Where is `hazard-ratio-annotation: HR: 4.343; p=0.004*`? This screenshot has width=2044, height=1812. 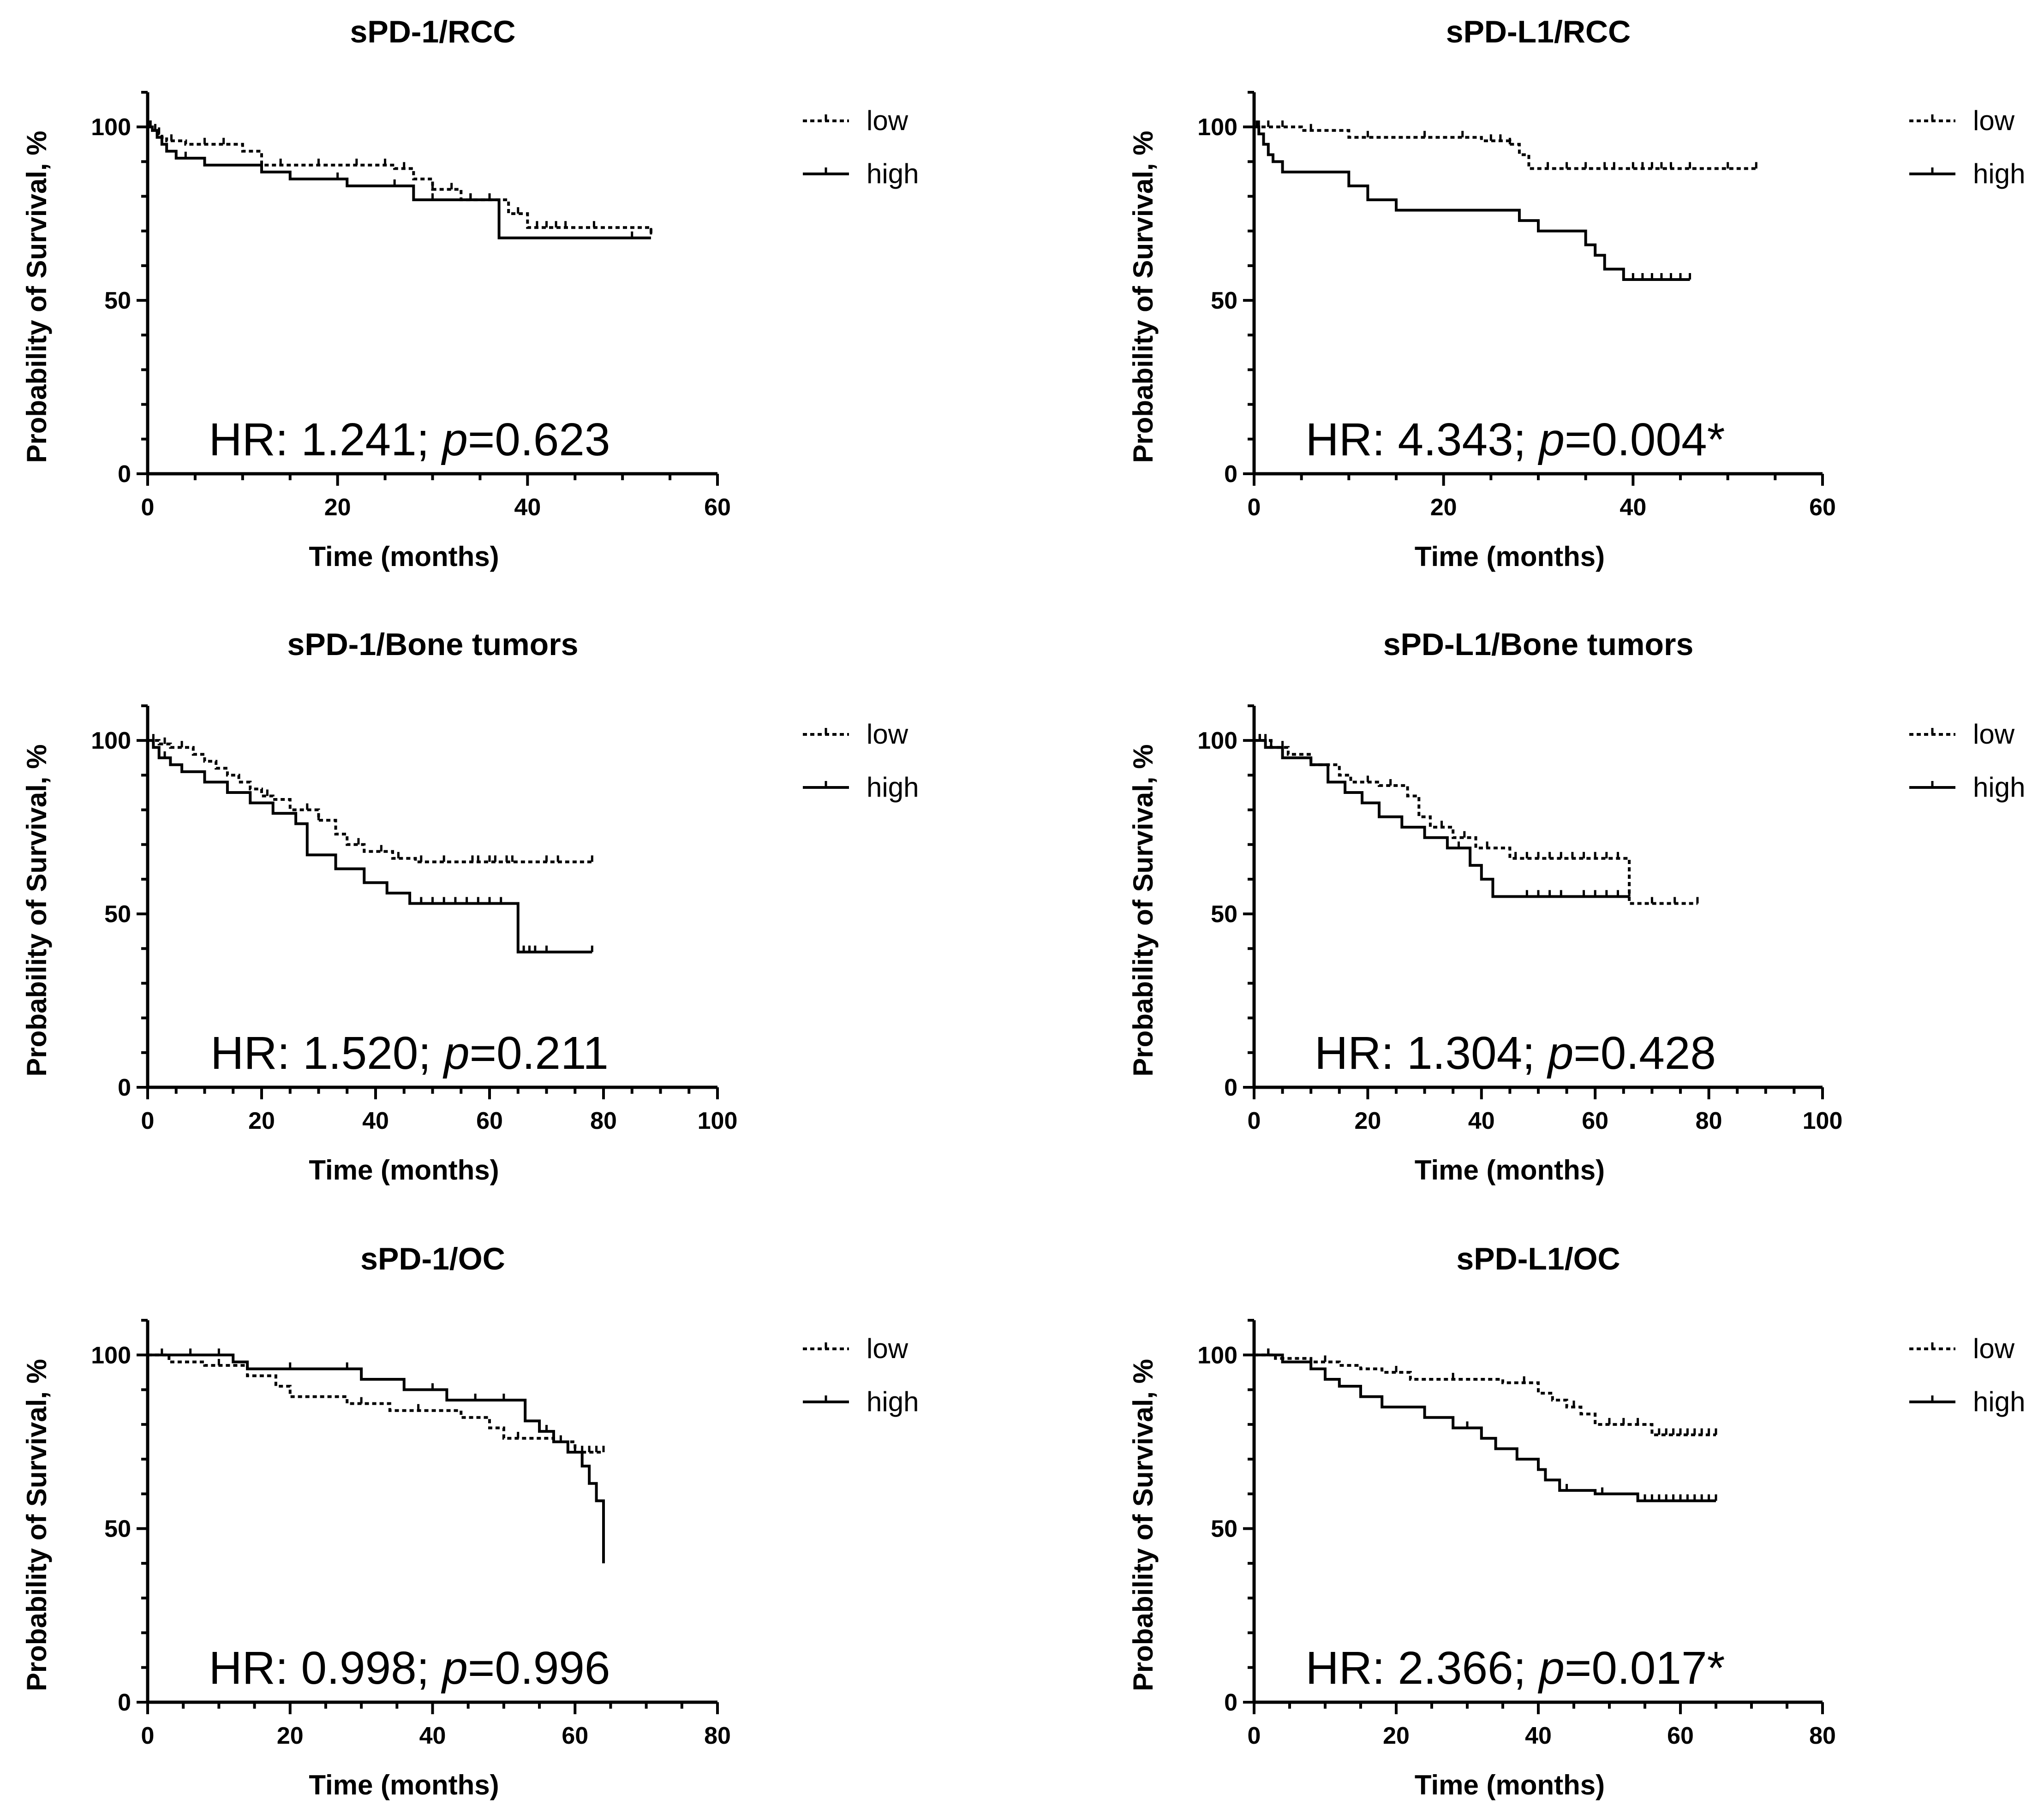 hazard-ratio-annotation: HR: 4.343; p=0.004* is located at coordinates (1515, 439).